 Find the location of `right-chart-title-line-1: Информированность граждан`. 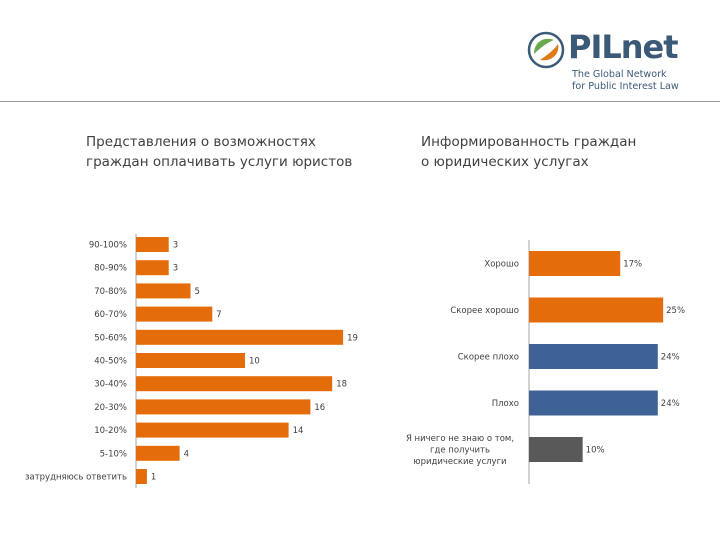

right-chart-title-line-1: Информированность граждан is located at coordinates (529, 142).